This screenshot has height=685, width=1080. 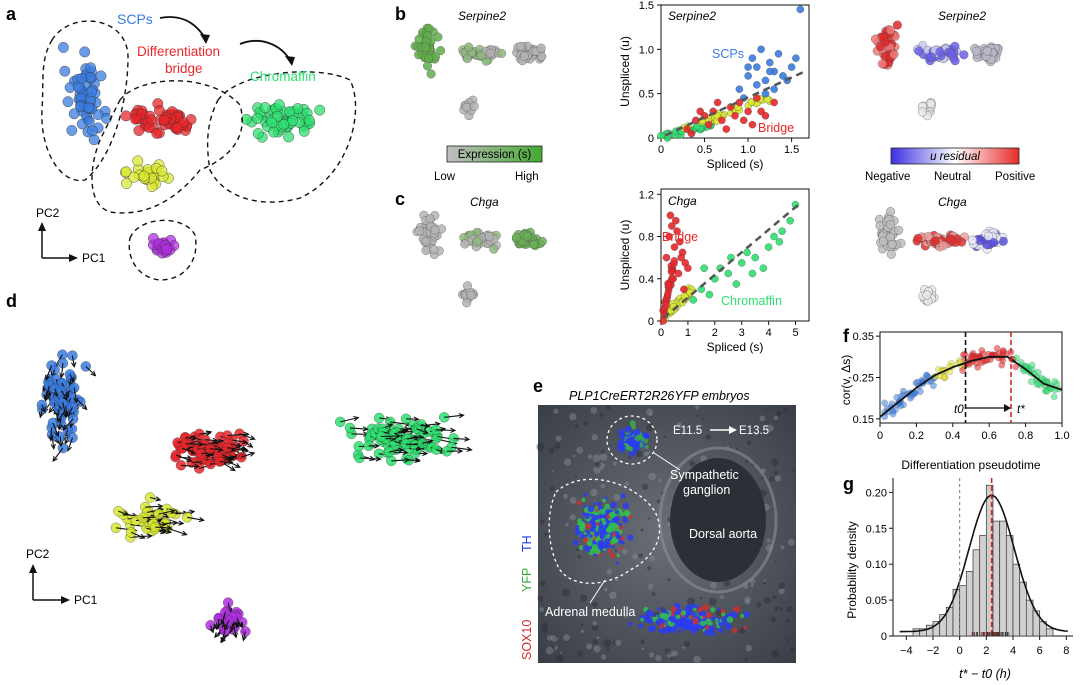 I want to click on c-residual-embedding, so click(x=941, y=256).